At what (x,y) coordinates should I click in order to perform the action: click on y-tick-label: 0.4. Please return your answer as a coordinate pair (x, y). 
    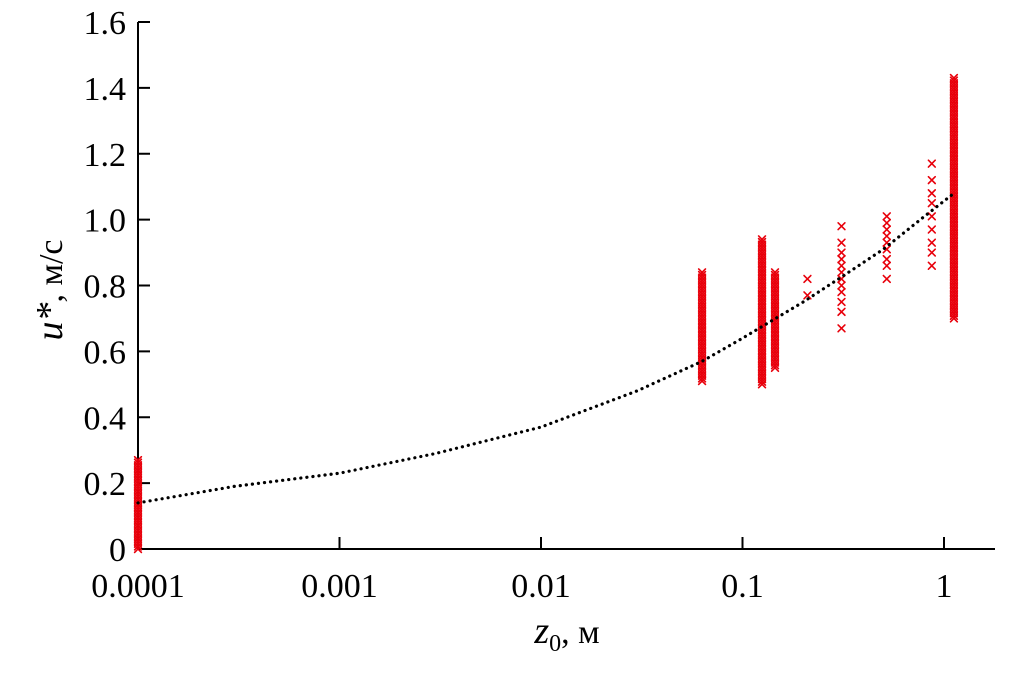
    Looking at the image, I should click on (105, 418).